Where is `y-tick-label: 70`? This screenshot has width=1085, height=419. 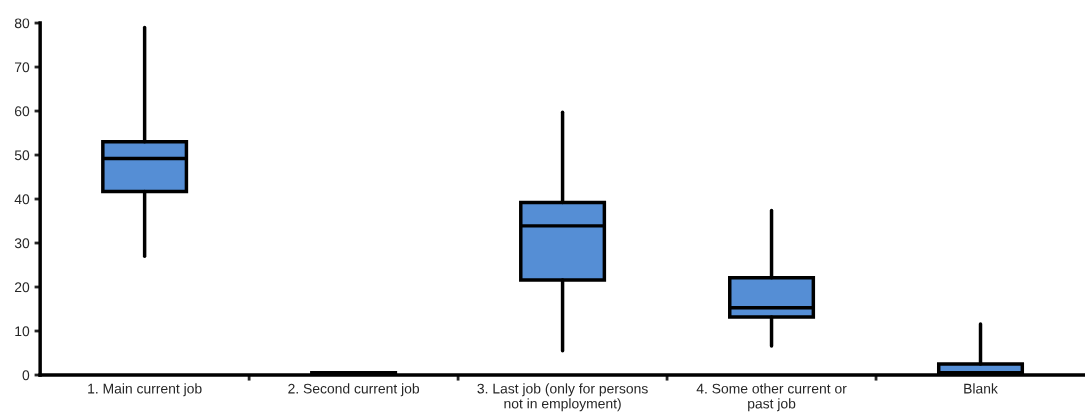
y-tick-label: 70 is located at coordinates (22, 67).